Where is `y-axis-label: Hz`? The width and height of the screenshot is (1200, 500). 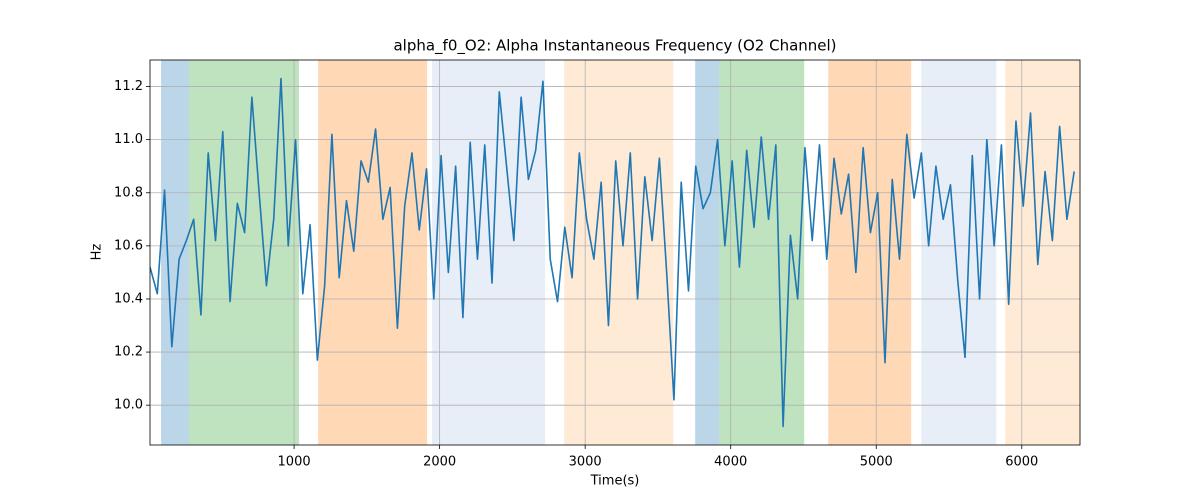 y-axis-label: Hz is located at coordinates (97, 252).